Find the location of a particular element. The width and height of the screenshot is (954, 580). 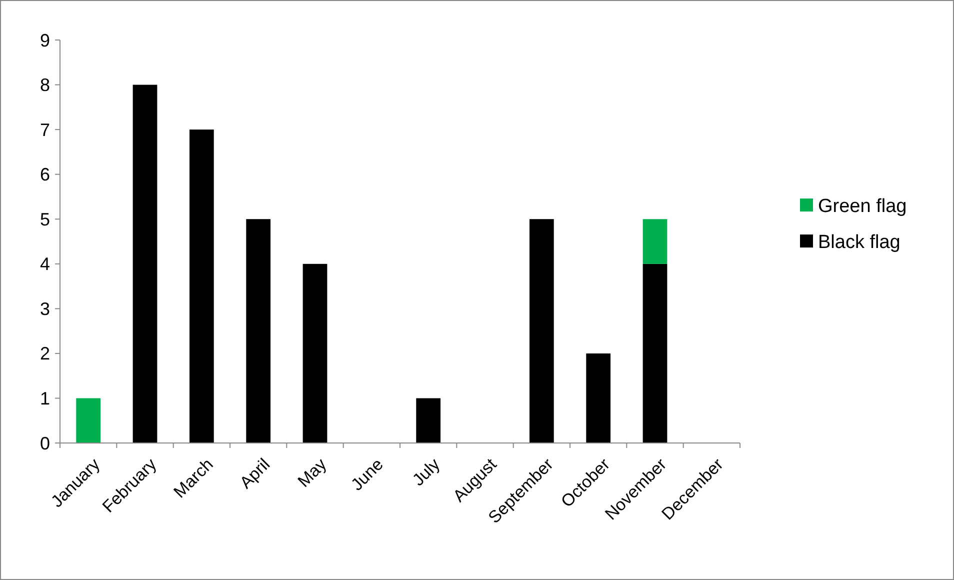

y-tick-label: 4 is located at coordinates (45, 264).